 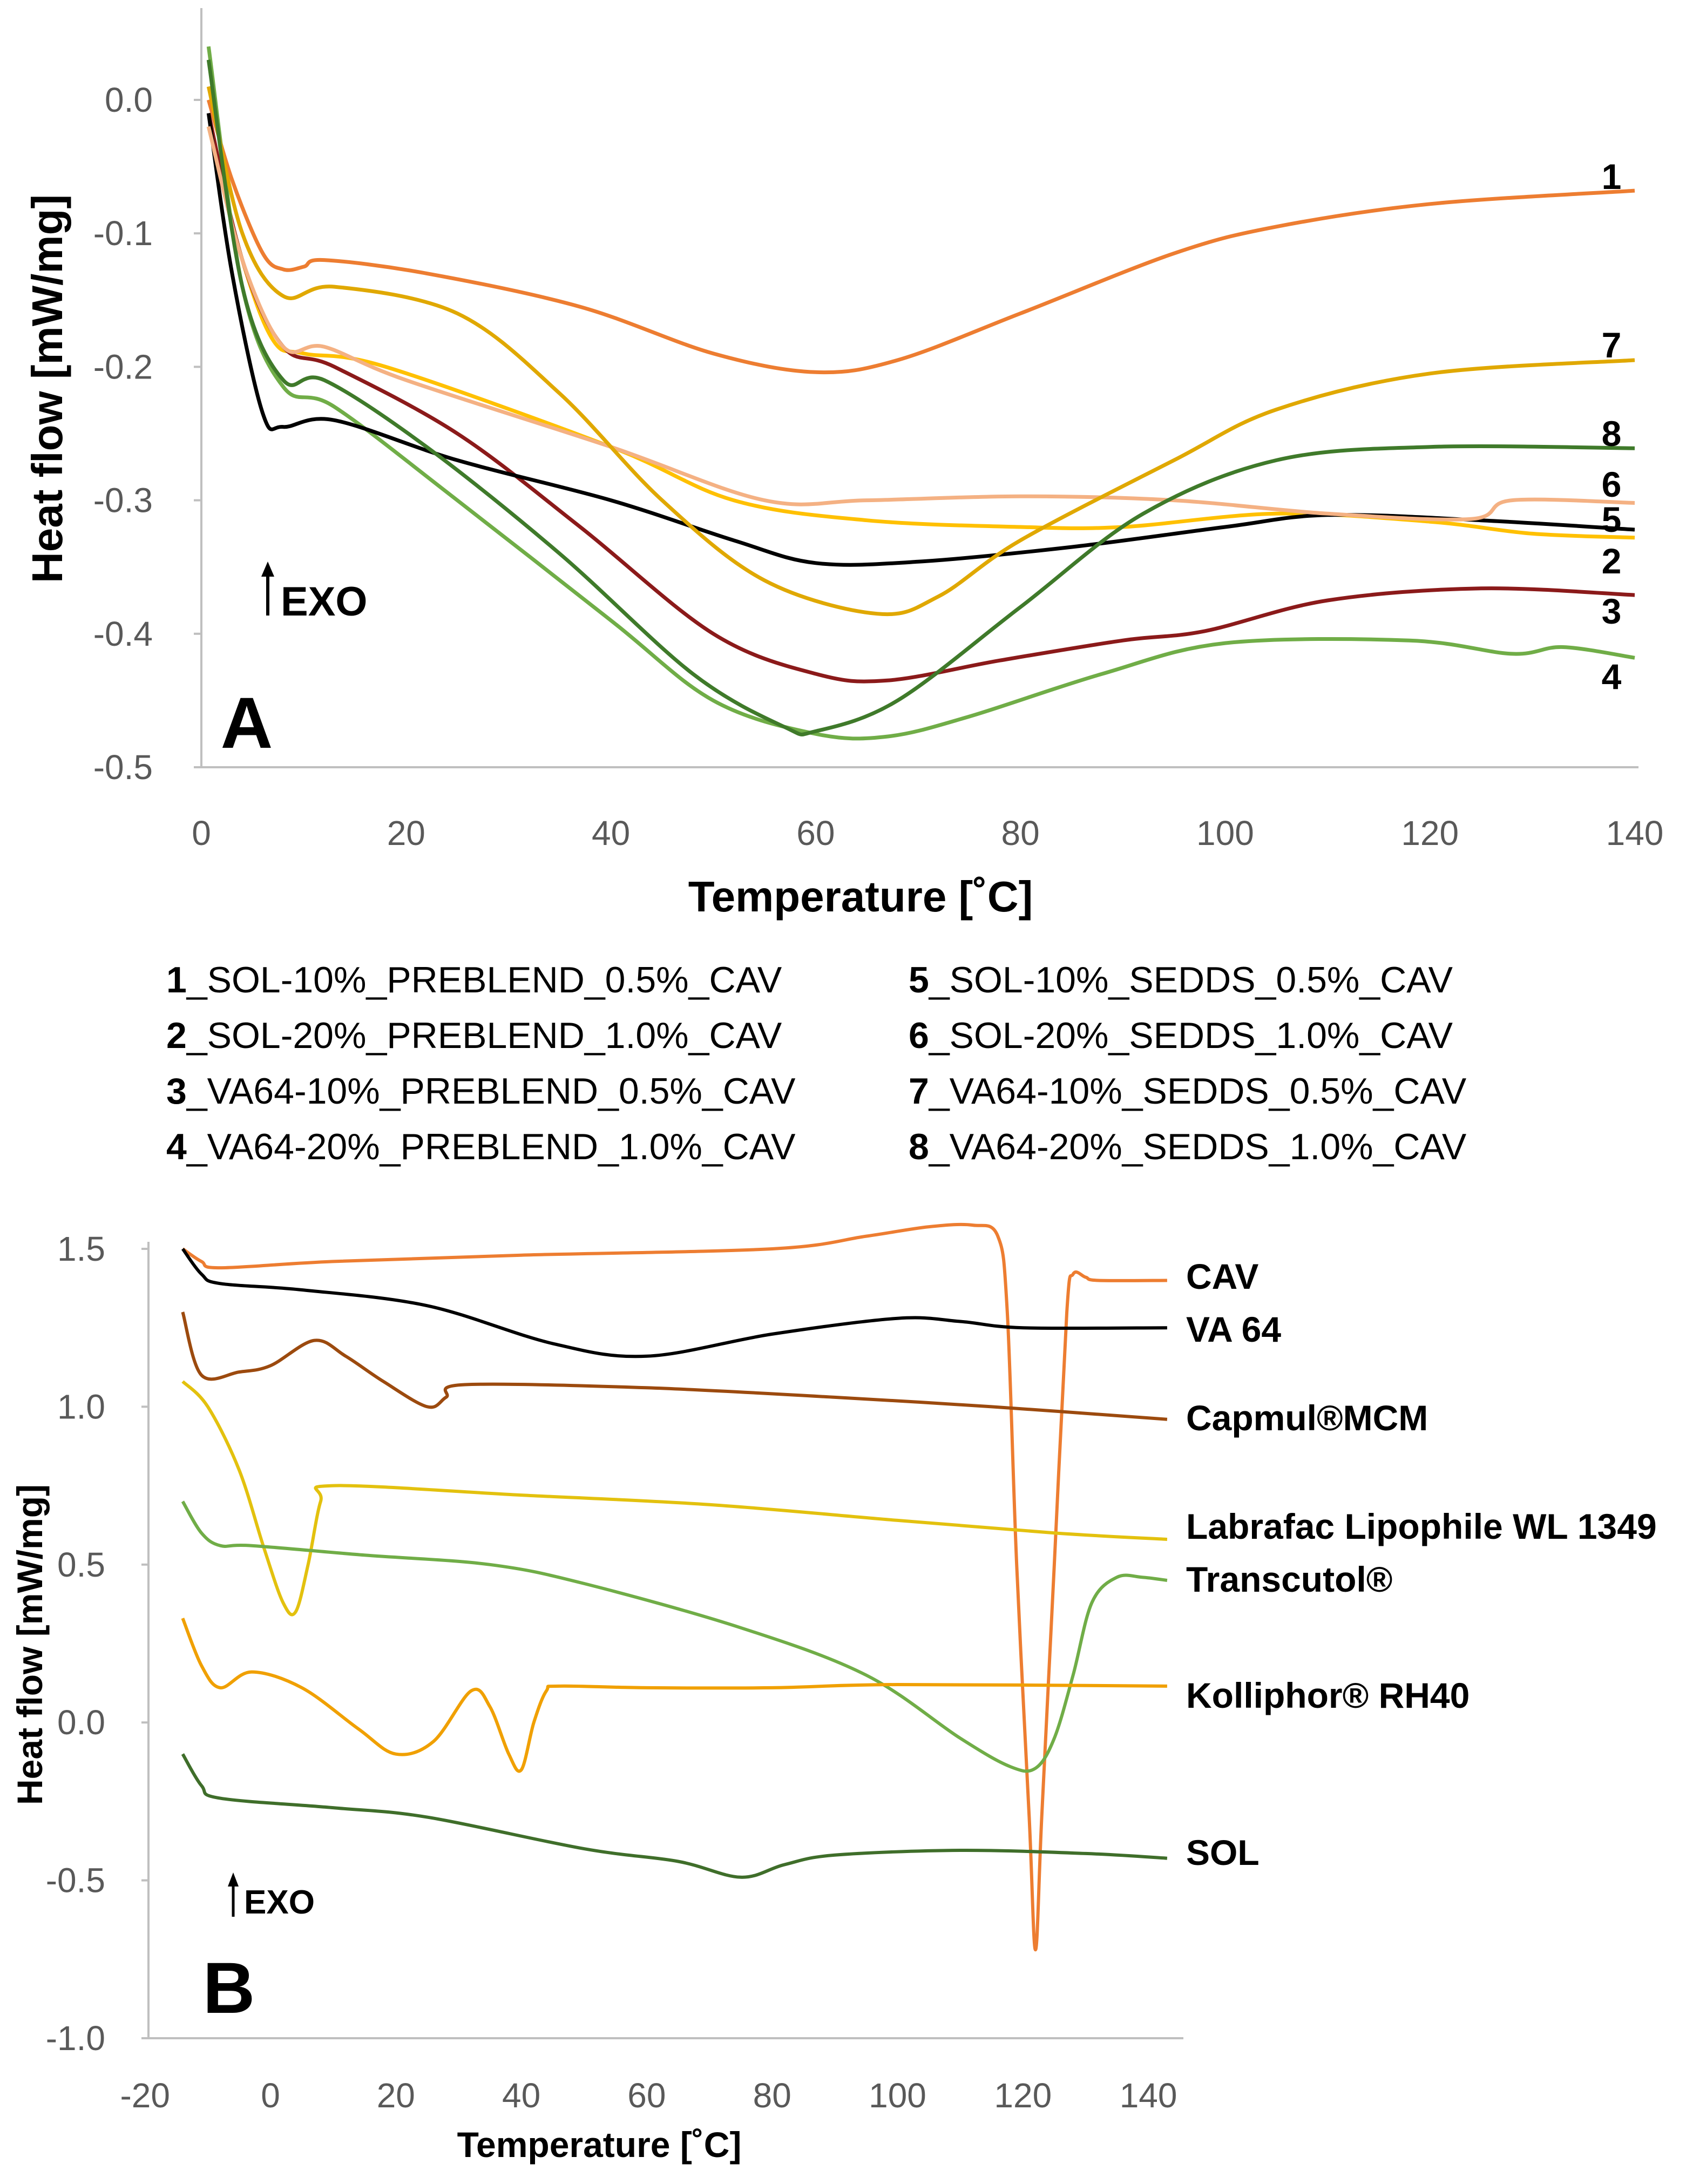 I want to click on y-tick-label: 1.5, so click(x=81, y=1248).